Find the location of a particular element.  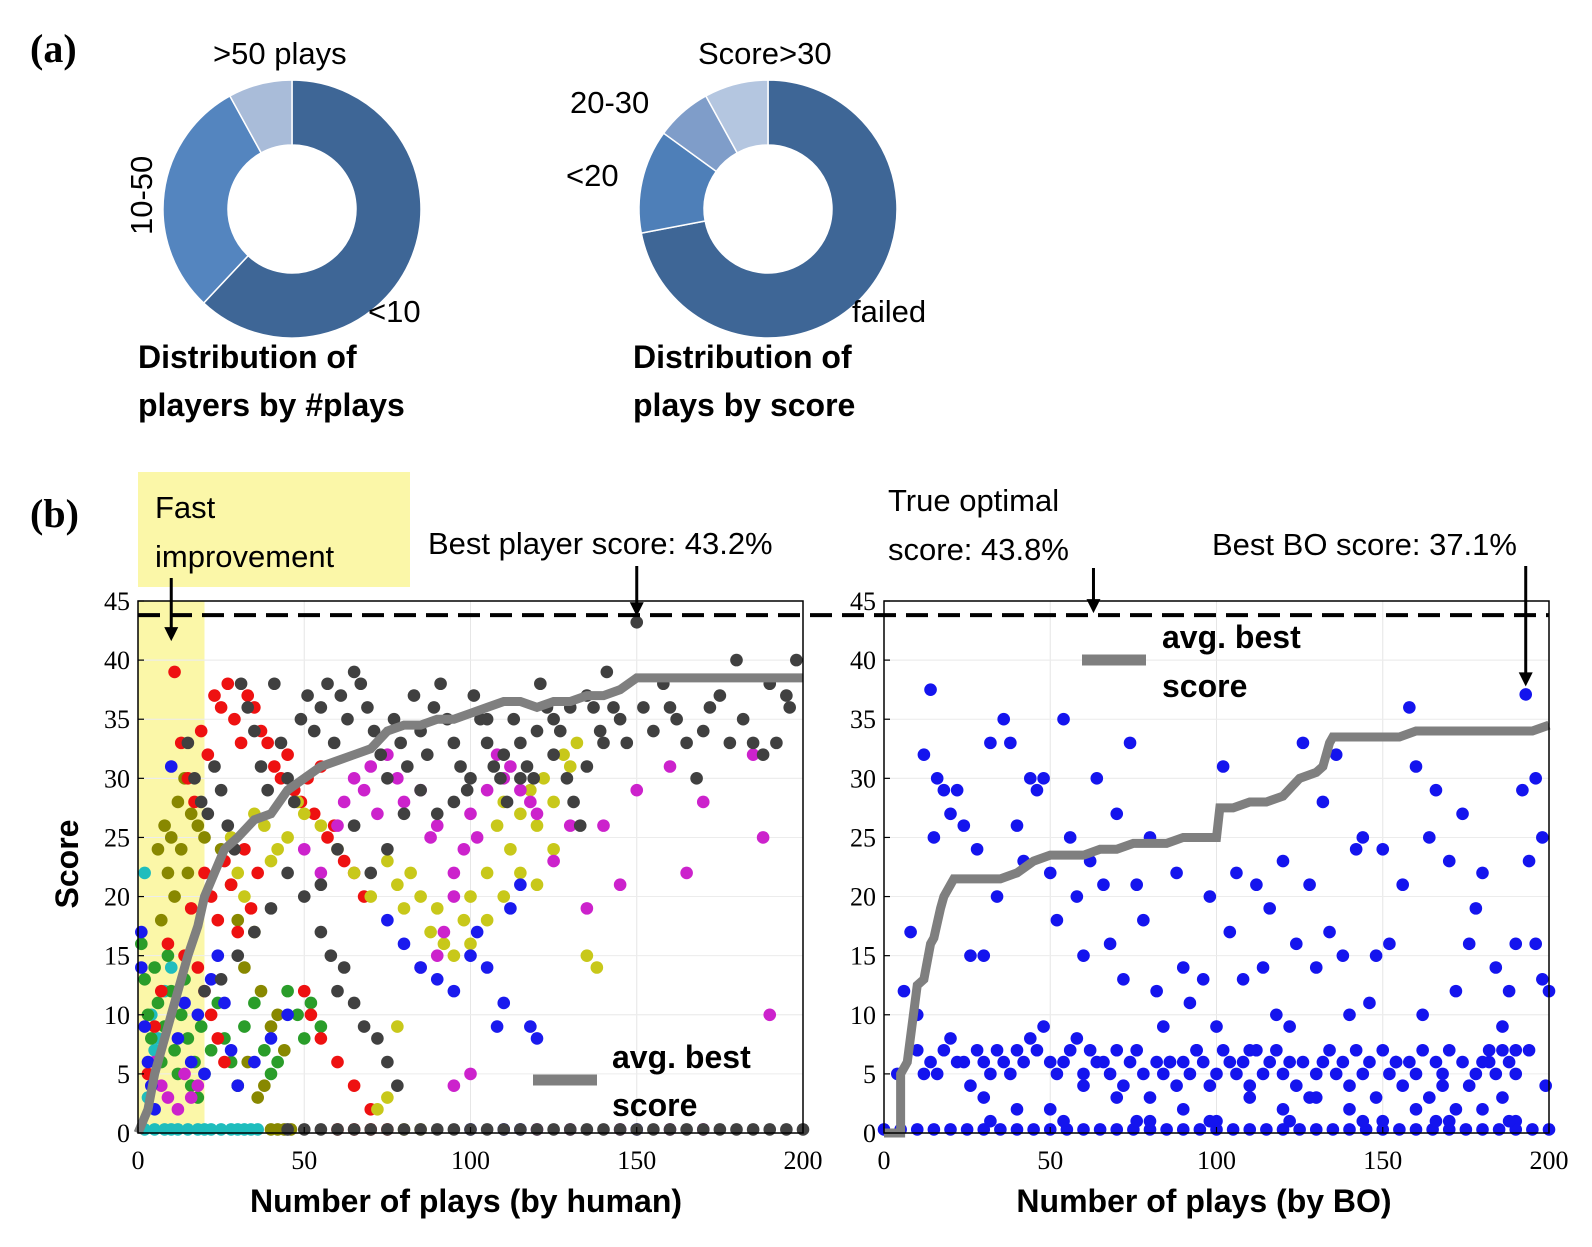

ytick-label-30: 30 is located at coordinates (117, 778).